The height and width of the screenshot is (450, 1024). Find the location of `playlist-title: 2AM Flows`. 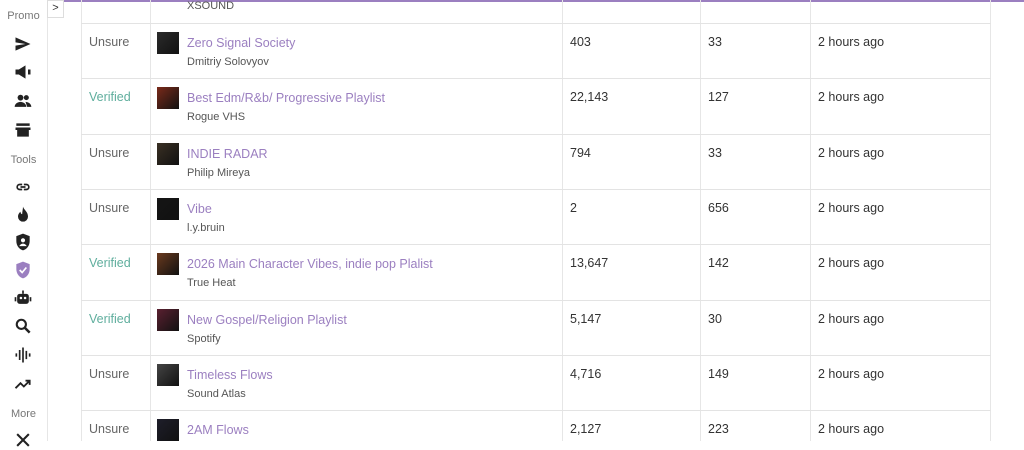

playlist-title: 2AM Flows is located at coordinates (218, 430).